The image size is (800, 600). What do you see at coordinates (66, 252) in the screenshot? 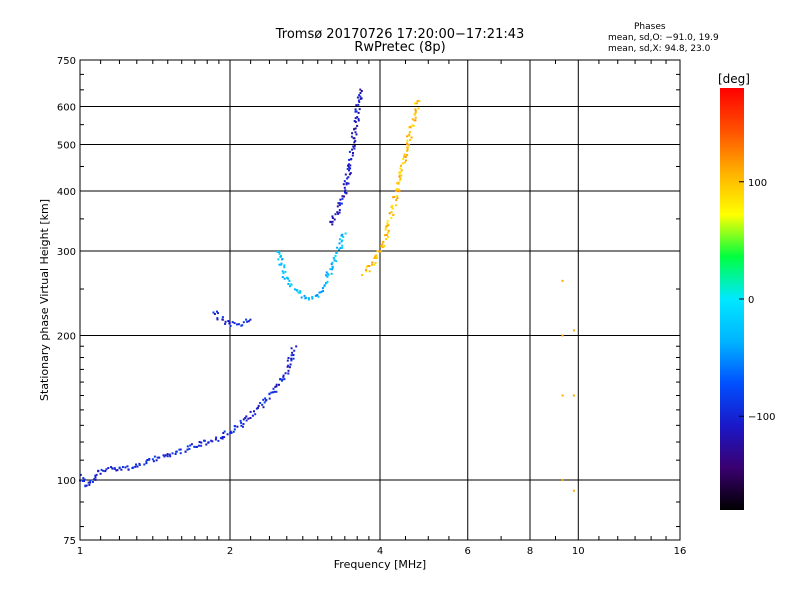
I see `y-tick-label: 300` at bounding box center [66, 252].